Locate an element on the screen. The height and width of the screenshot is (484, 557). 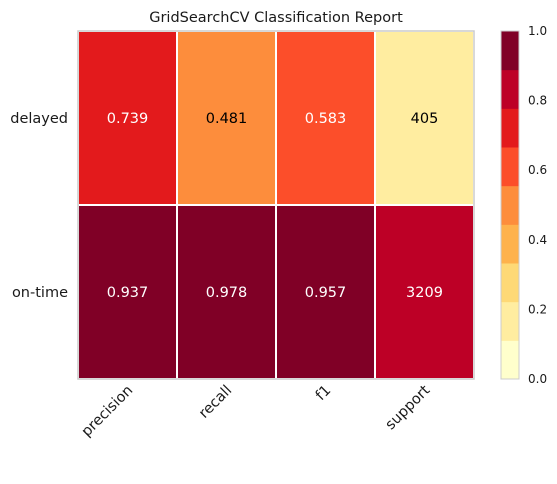
chart-title: GridSearchCV Classification Report is located at coordinates (276, 18).